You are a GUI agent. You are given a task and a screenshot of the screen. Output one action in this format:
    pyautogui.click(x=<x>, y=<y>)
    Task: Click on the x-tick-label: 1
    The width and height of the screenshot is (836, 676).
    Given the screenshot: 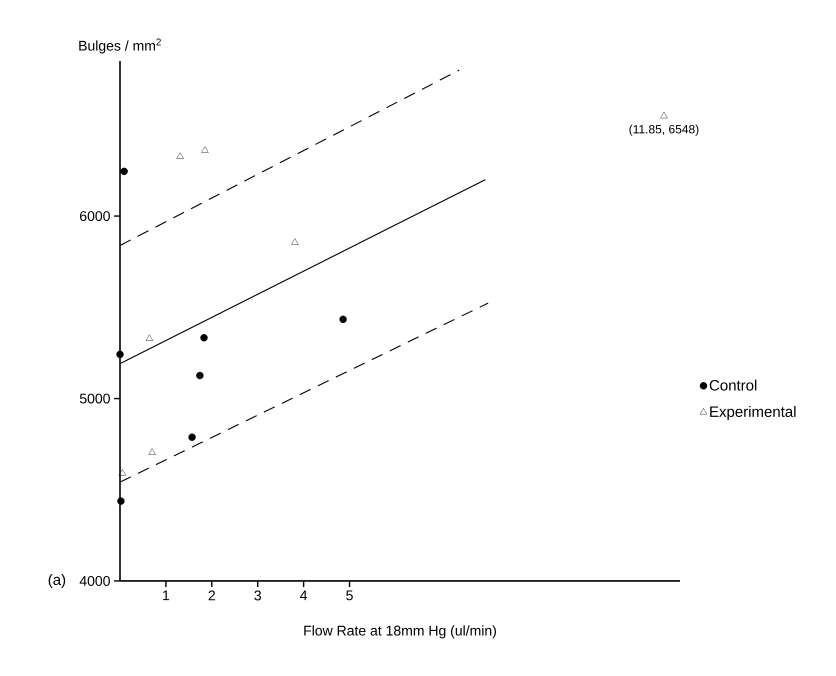 What is the action you would take?
    pyautogui.click(x=166, y=595)
    